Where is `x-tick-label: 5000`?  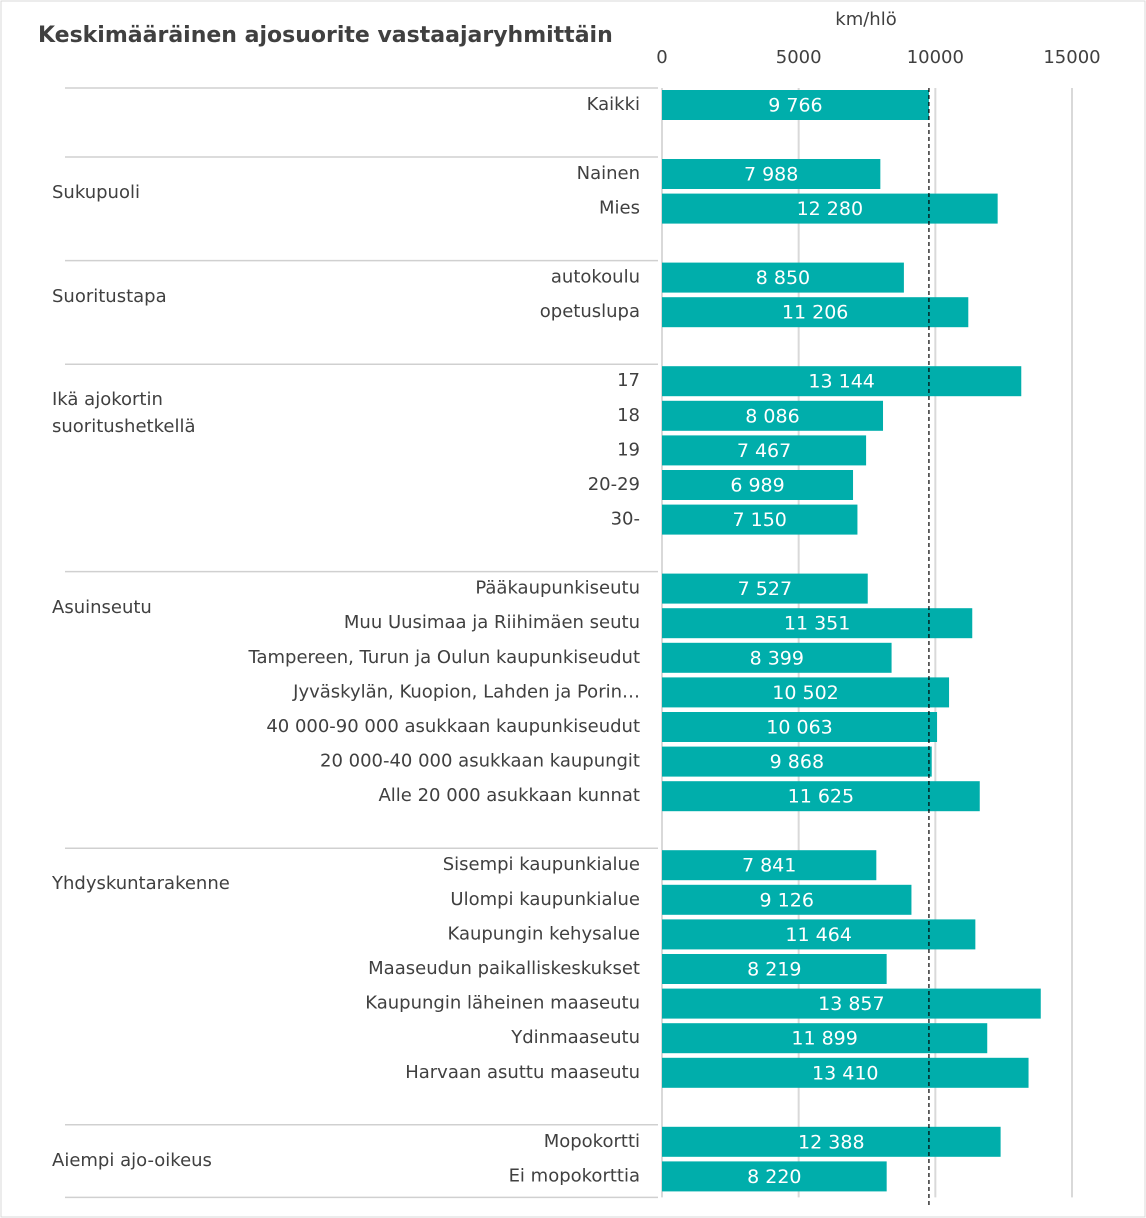
x-tick-label: 5000 is located at coordinates (799, 57).